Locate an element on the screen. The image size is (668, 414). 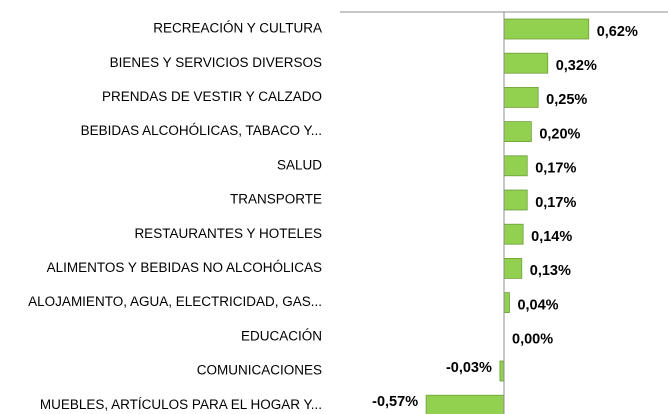
value-label: 0,20% is located at coordinates (559, 134).